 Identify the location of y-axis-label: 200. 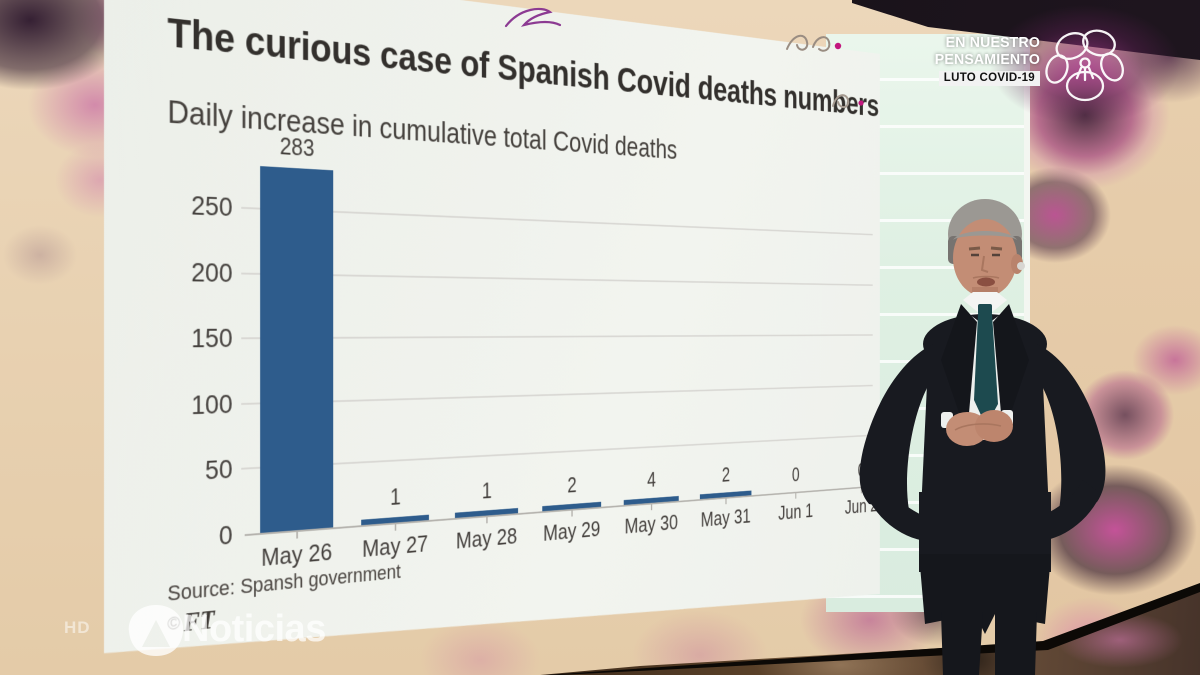
(212, 272).